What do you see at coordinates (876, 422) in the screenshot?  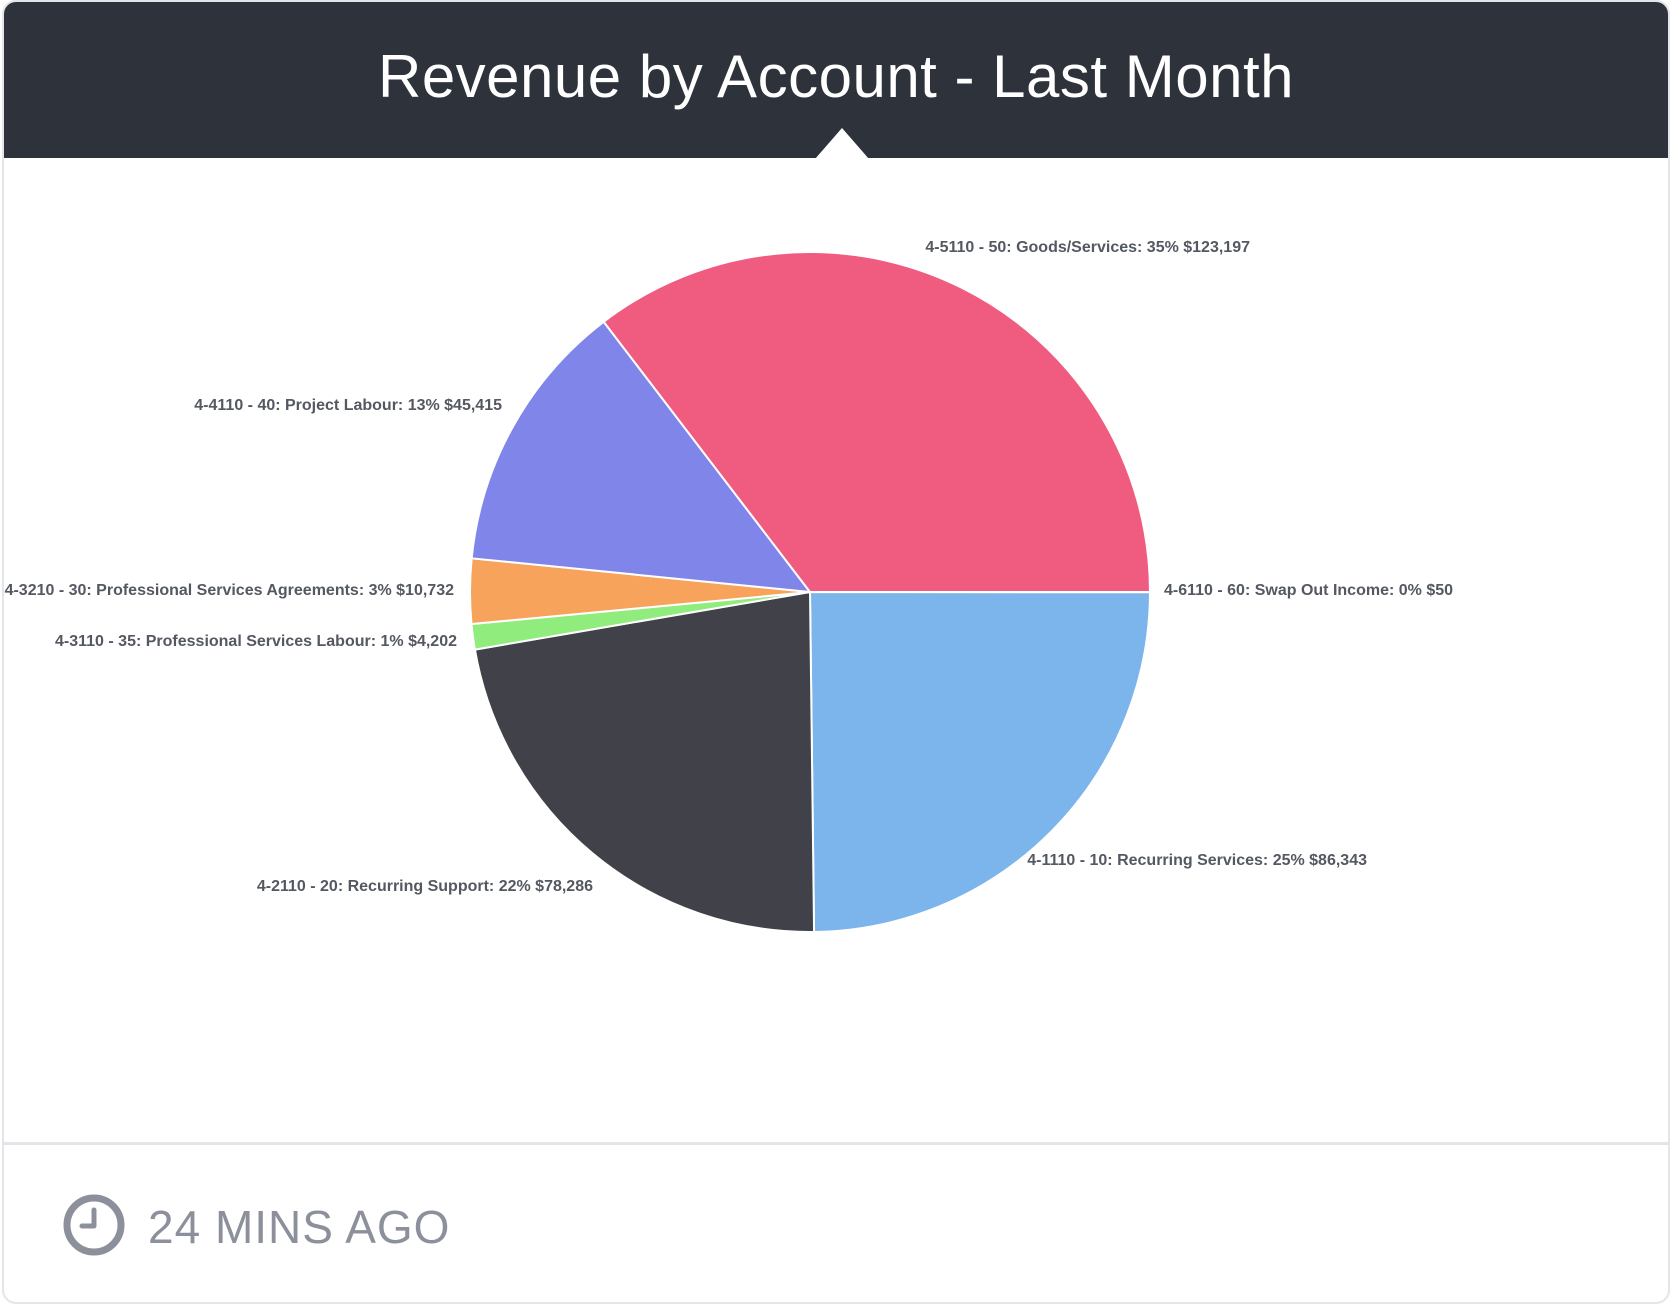 I see `pie-slice-4-5110-50-goods-services` at bounding box center [876, 422].